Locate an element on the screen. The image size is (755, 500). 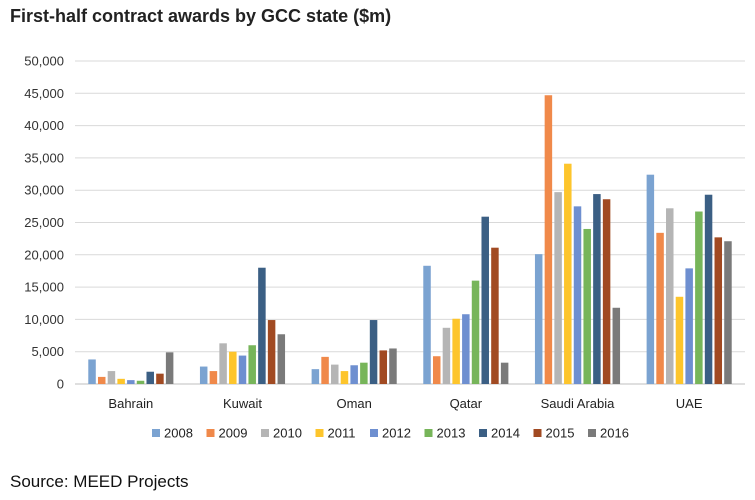
bar-oman-2010 is located at coordinates (335, 374).